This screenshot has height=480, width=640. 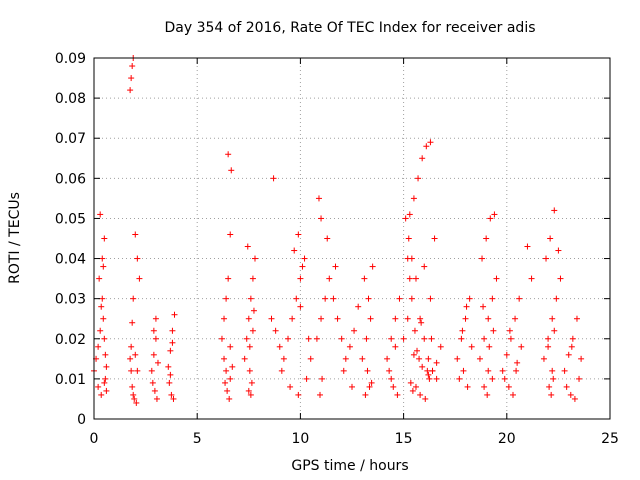 What do you see at coordinates (349, 466) in the screenshot?
I see `x-axis-title: GPS time / hours` at bounding box center [349, 466].